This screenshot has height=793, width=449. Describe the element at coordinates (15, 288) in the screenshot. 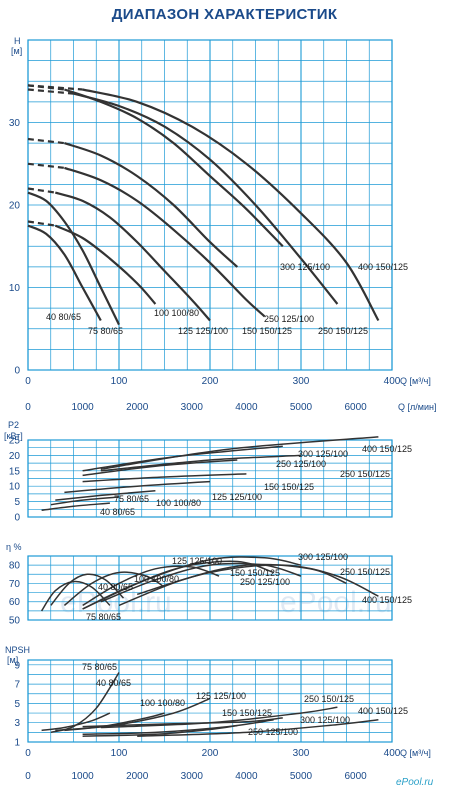

I see `y-tick-label: 10` at that location.